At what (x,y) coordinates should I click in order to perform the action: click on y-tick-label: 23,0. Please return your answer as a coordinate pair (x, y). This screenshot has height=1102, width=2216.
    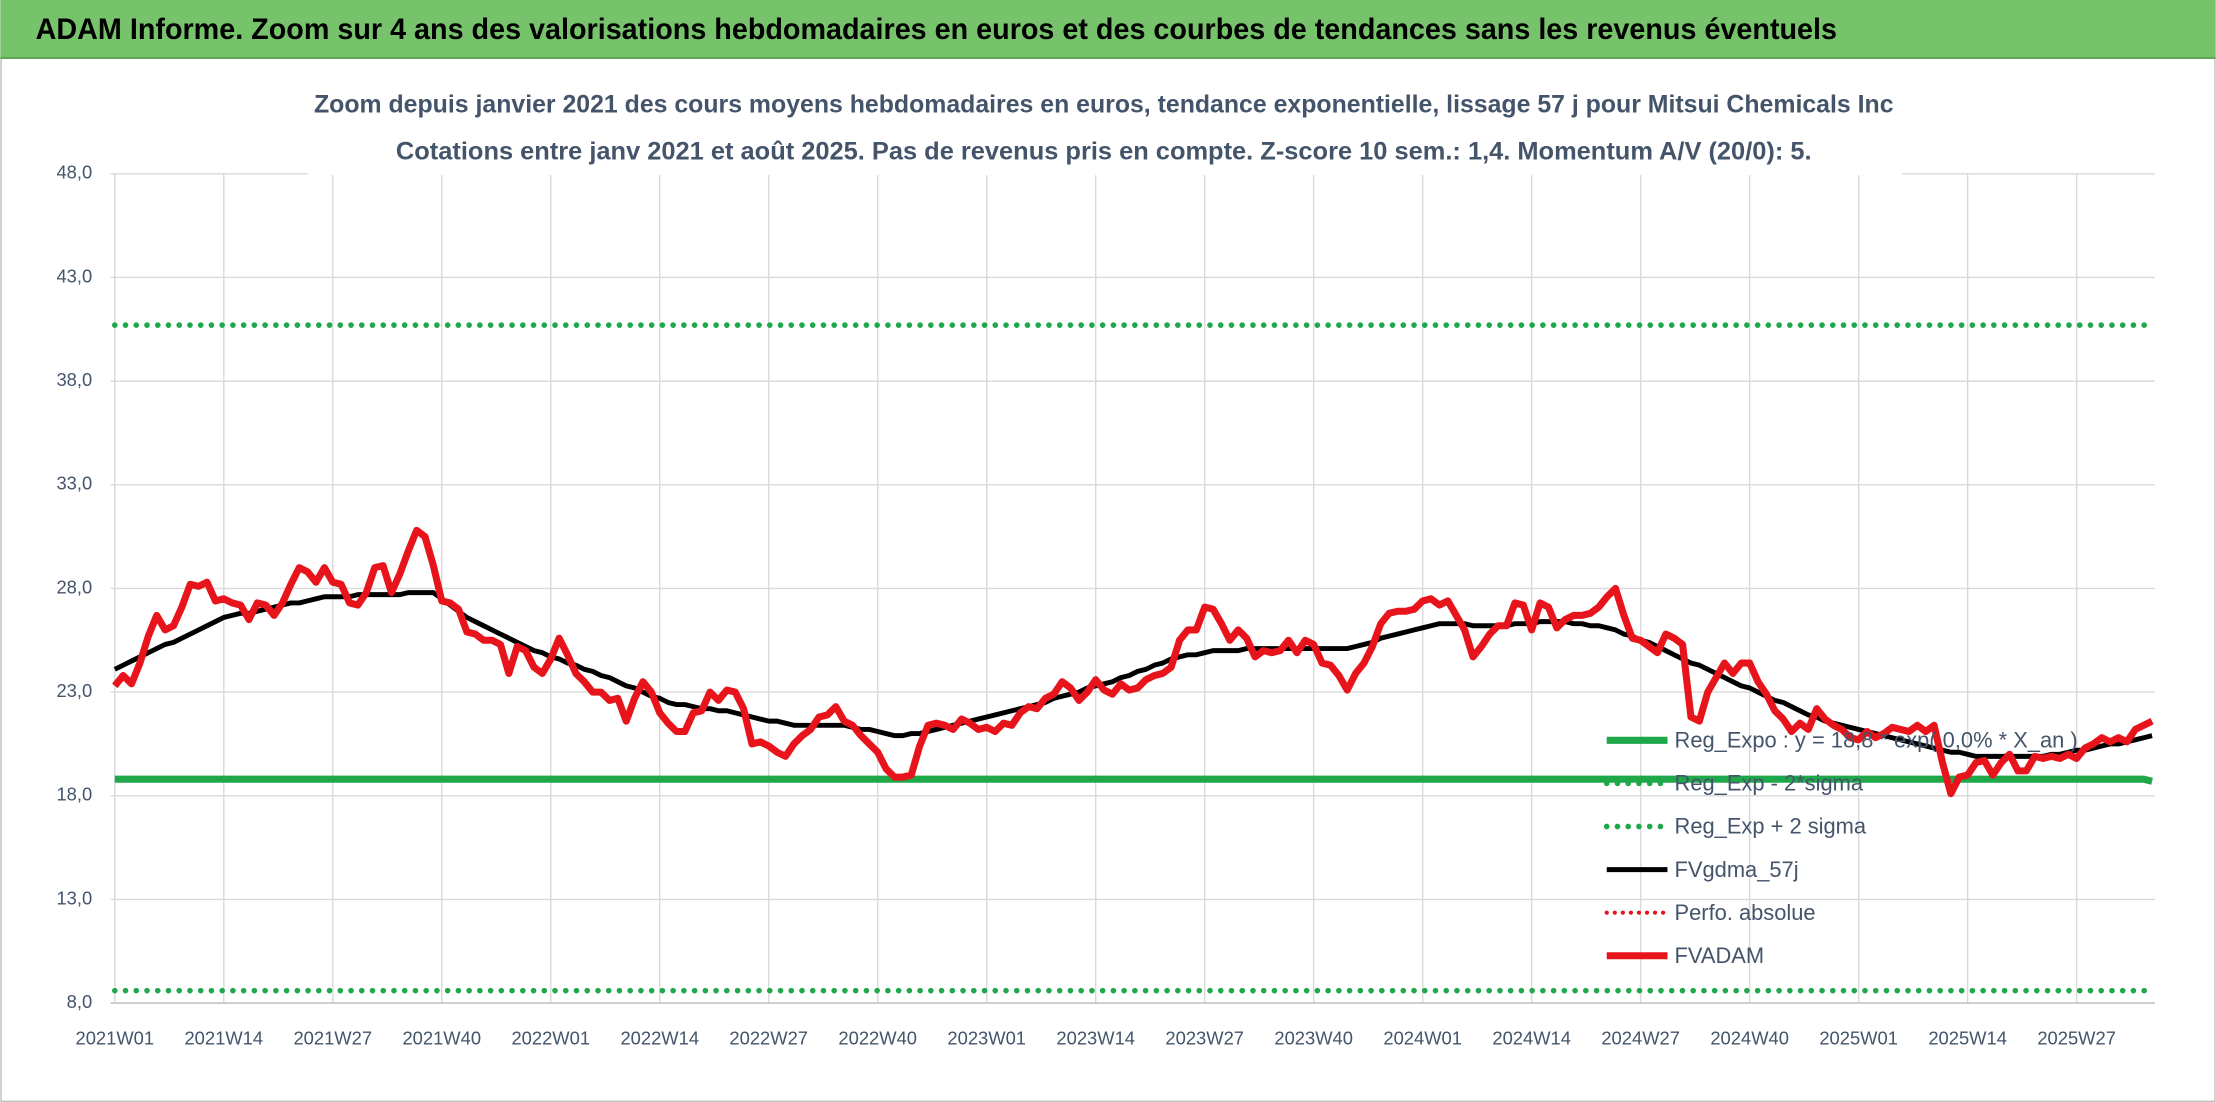
    Looking at the image, I should click on (74, 690).